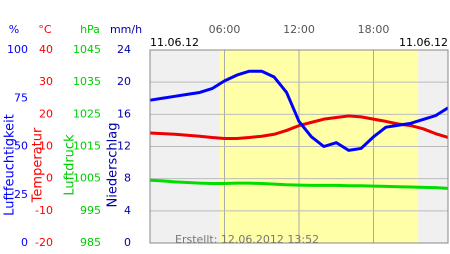 Image resolution: width=450 pixels, height=254 pixels. What do you see at coordinates (126, 29) in the screenshot?
I see `axis-unit: mm/h` at bounding box center [126, 29].